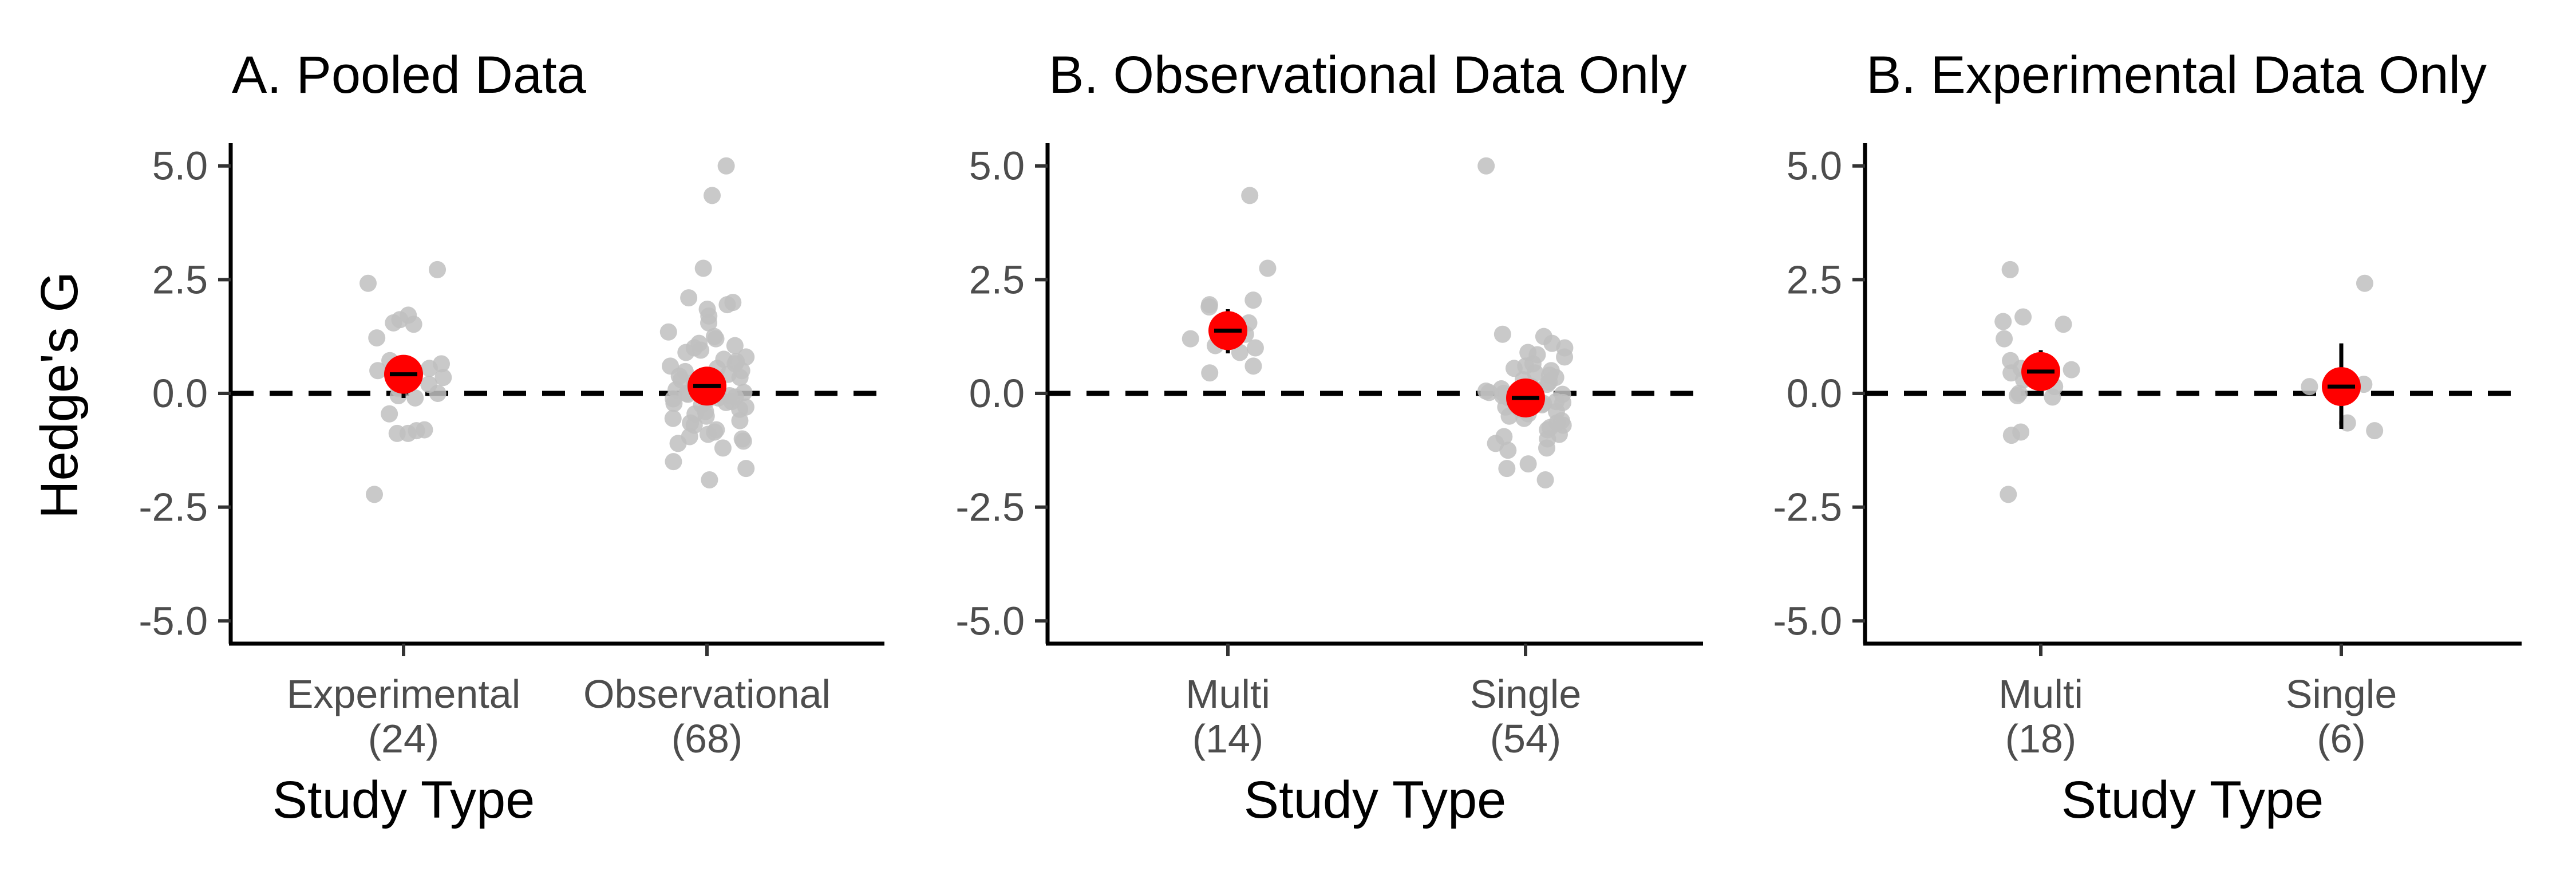 The width and height of the screenshot is (2576, 887). I want to click on x-tick-count: (6), so click(2341, 738).